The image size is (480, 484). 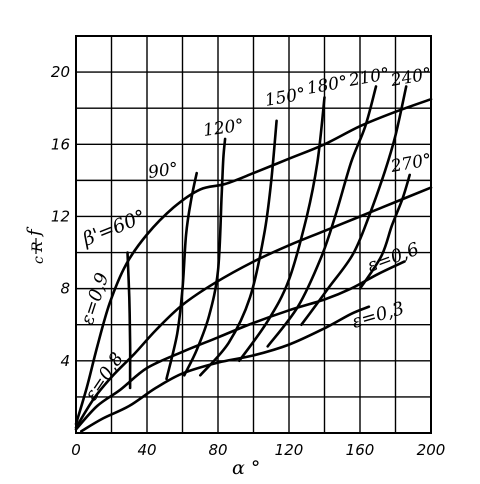 What do you see at coordinates (368, 77) in the screenshot?
I see `label-beta-210: 210°` at bounding box center [368, 77].